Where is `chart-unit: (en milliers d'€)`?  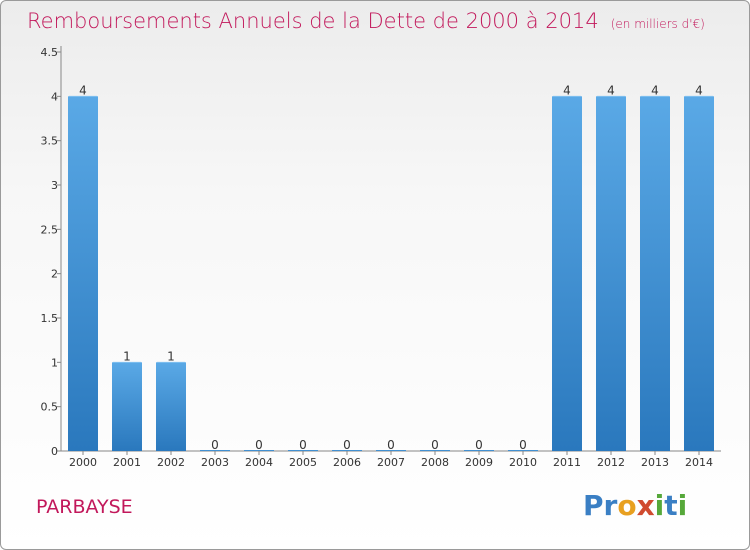 chart-unit: (en milliers d'€) is located at coordinates (657, 24).